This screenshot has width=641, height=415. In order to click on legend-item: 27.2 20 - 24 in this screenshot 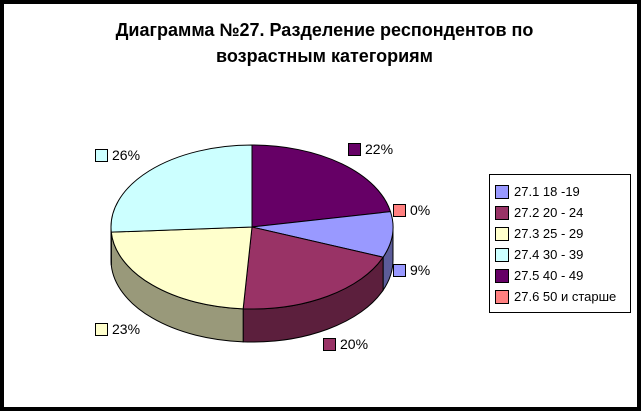, I will do `click(560, 212)`.